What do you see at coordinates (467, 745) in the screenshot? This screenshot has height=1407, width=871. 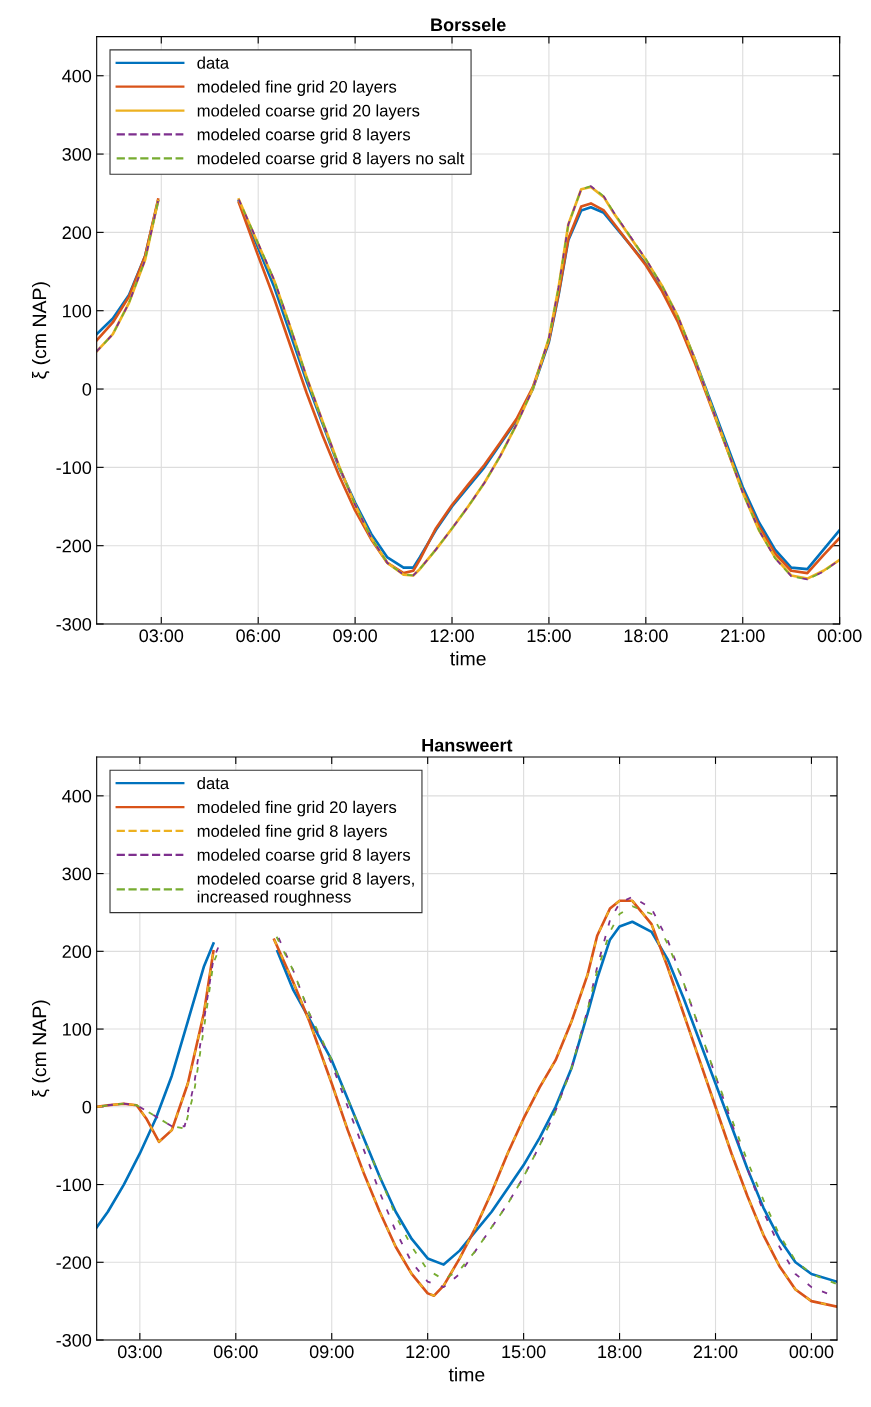 I see `chart-title: Hansweert` at bounding box center [467, 745].